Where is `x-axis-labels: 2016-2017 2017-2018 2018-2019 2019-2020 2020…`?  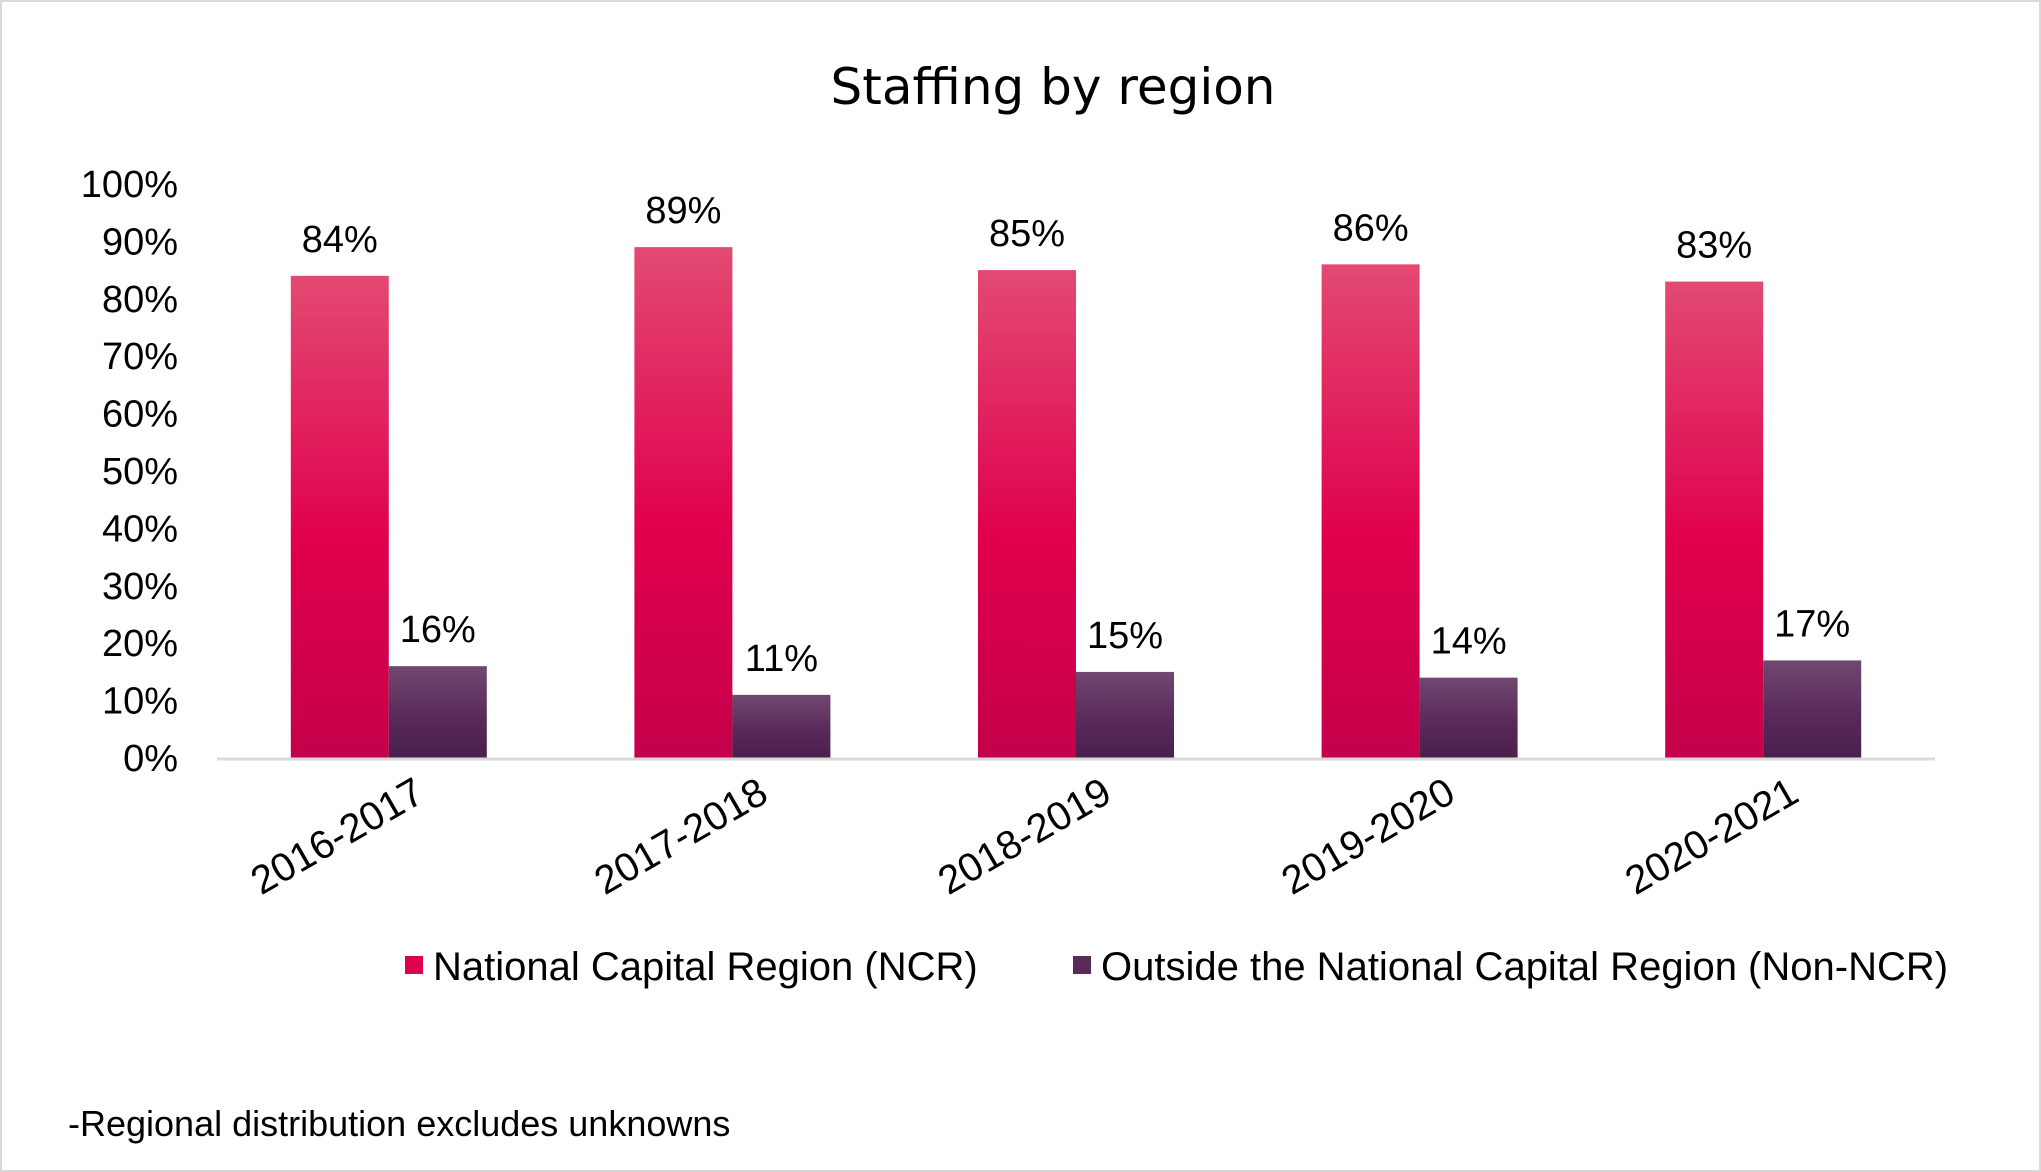
x-axis-labels: 2016-2017 2017-2018 2018-2019 2019-2020 2020… is located at coordinates (1025, 837).